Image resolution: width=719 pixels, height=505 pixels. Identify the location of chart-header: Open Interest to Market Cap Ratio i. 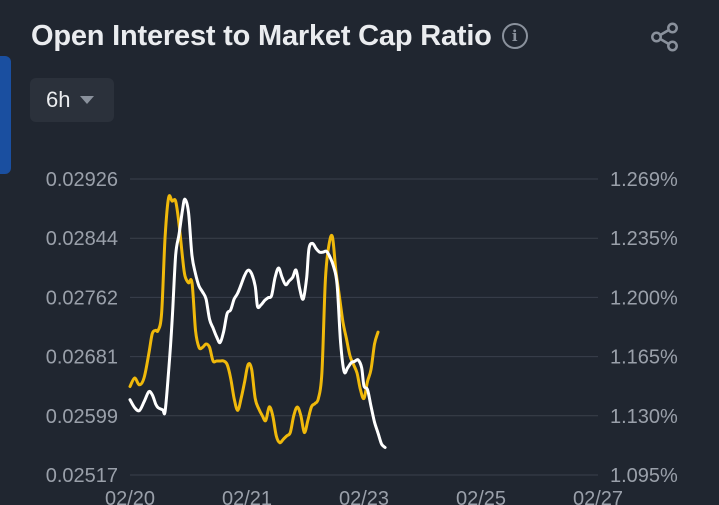
(279, 36).